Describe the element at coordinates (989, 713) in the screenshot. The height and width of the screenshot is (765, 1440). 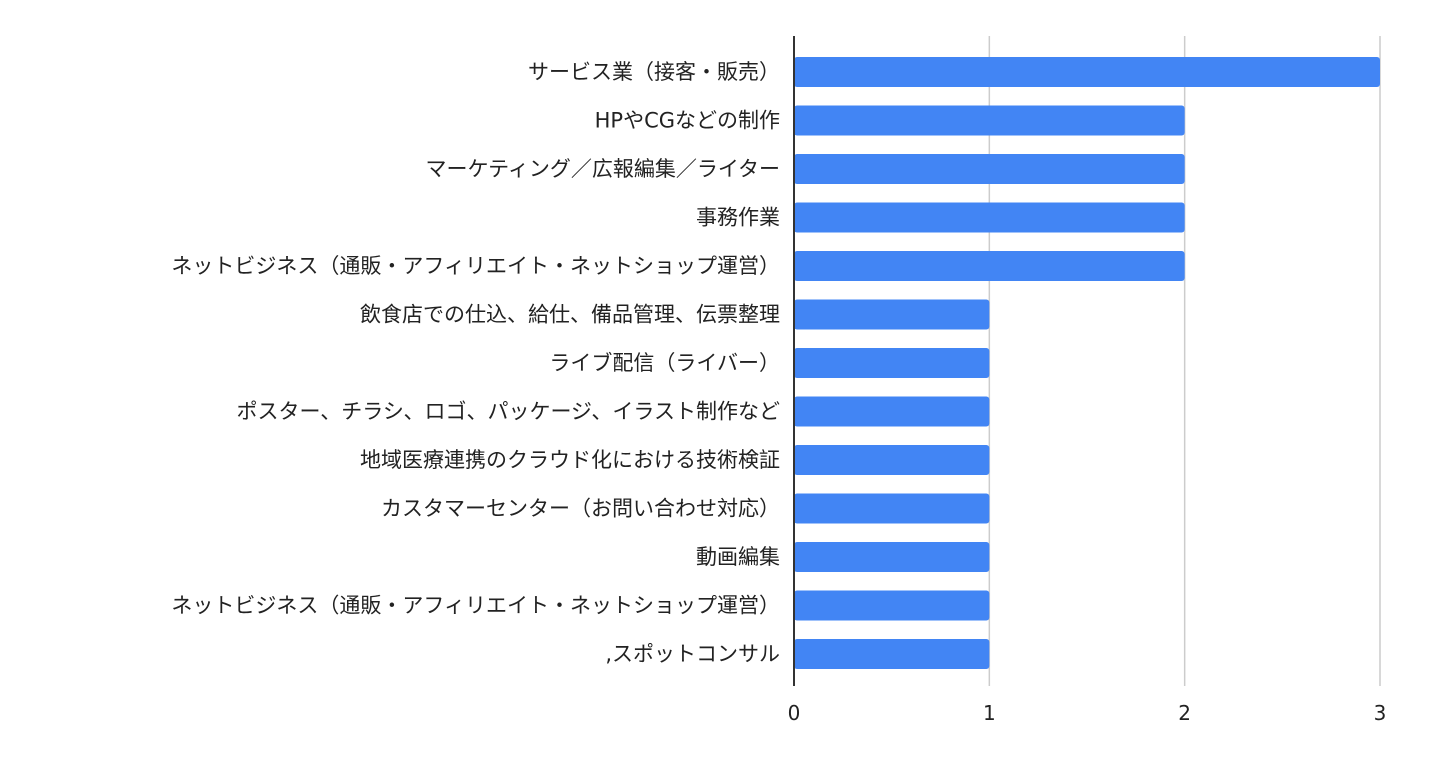
I see `x-tick-label: 1` at that location.